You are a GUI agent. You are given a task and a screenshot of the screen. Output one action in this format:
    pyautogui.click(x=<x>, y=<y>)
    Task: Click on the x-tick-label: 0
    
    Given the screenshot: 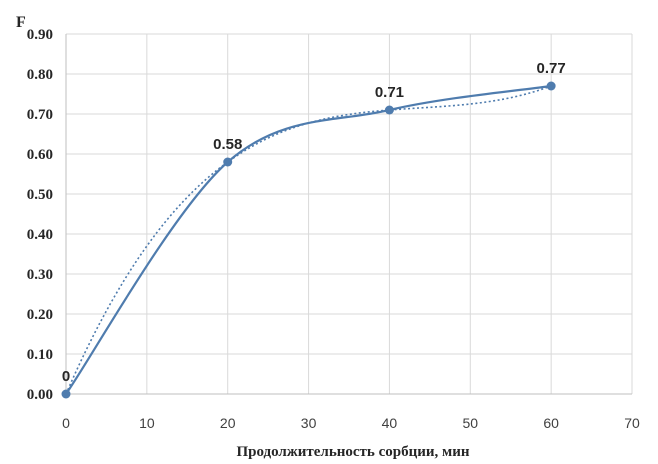 What is the action you would take?
    pyautogui.click(x=66, y=423)
    